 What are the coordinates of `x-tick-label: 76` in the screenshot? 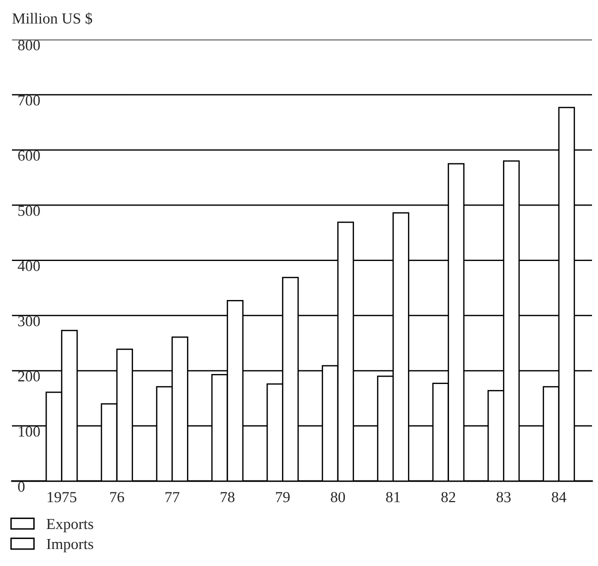 It's located at (117, 497).